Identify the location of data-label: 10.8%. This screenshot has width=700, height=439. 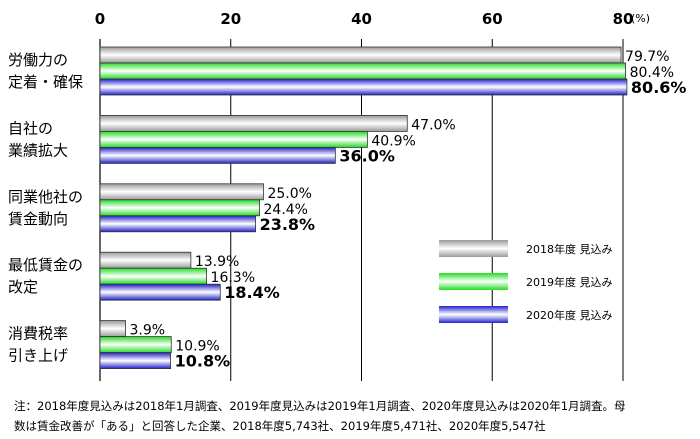
(203, 361).